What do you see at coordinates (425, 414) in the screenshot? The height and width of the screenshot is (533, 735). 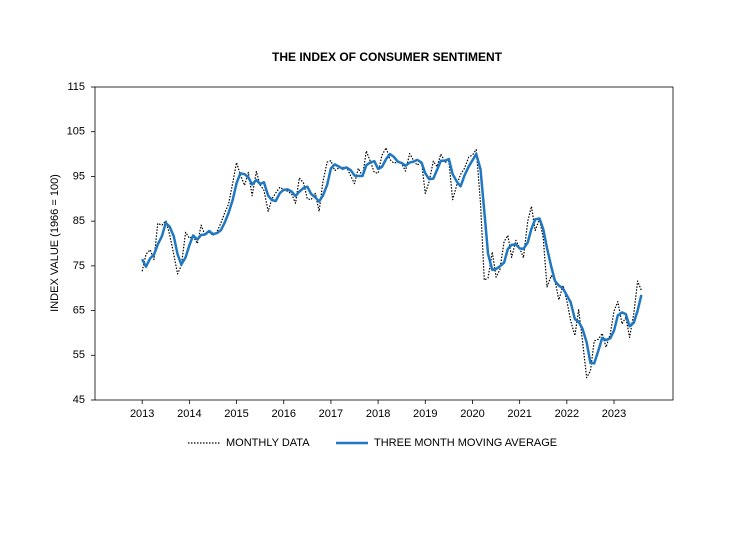 I see `x-tick-label: 2019` at bounding box center [425, 414].